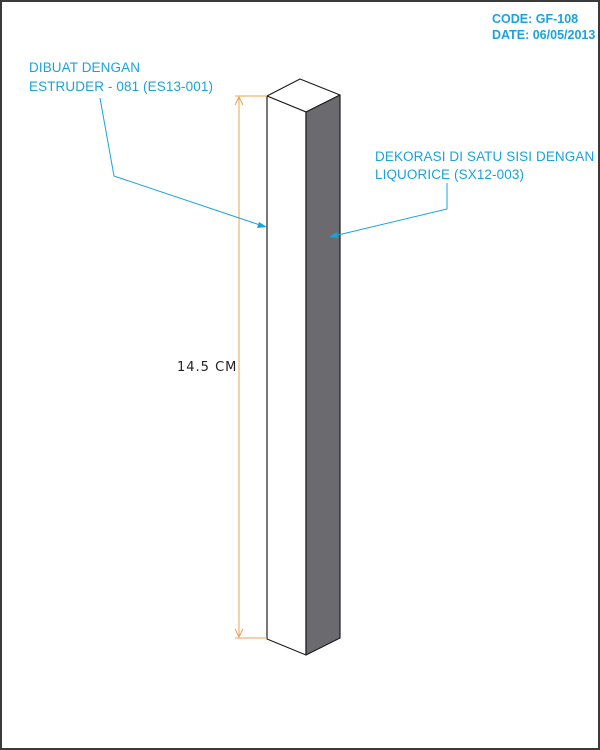 The width and height of the screenshot is (600, 750). Describe the element at coordinates (333, 235) in the screenshot. I see `leader-right-arrowhead` at that location.